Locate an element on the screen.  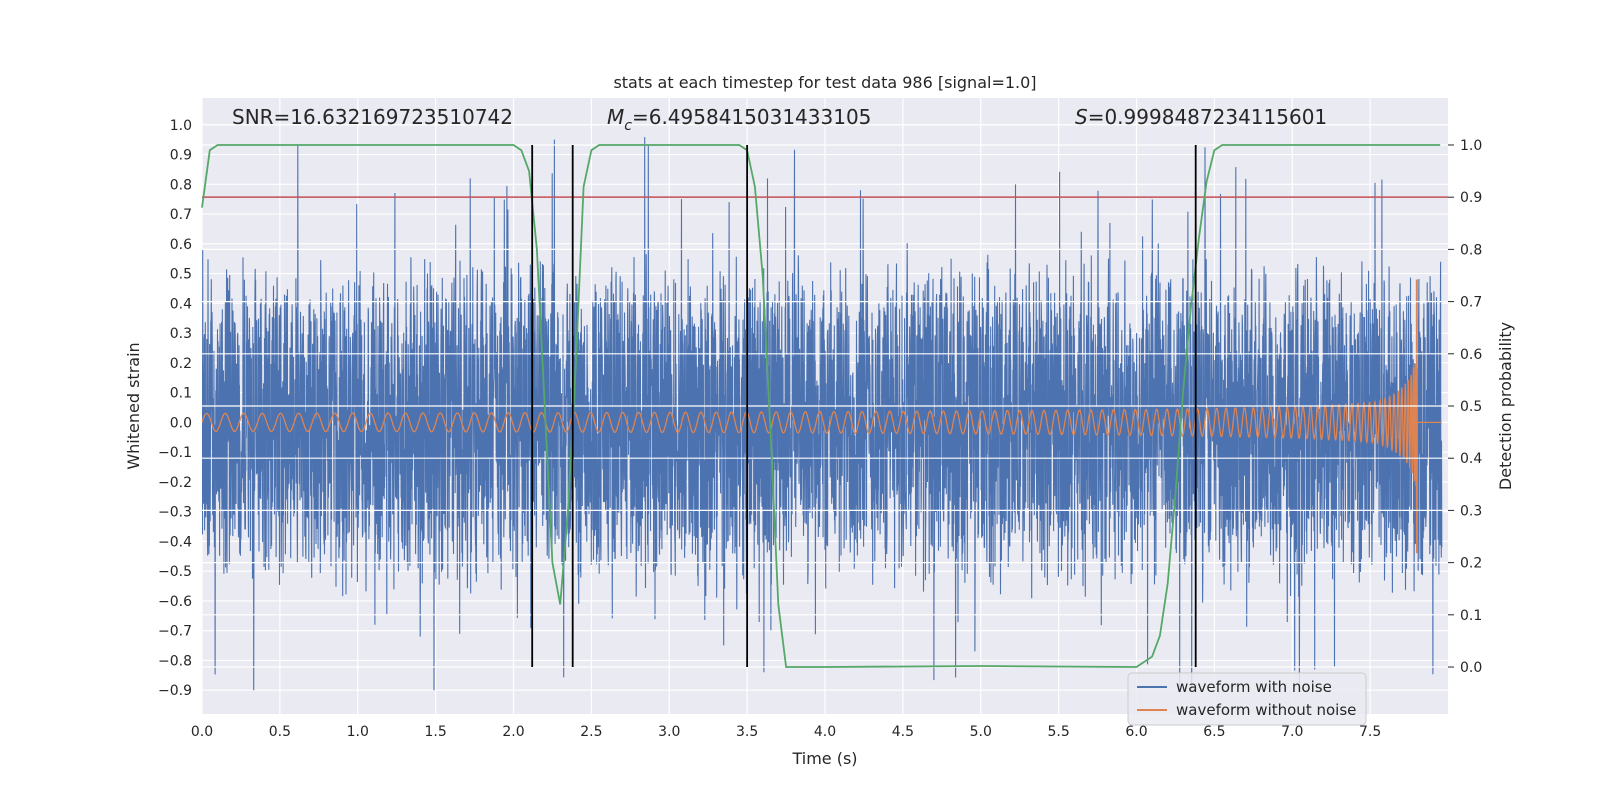
y-right-tick-label: 0.1 is located at coordinates (1471, 616).